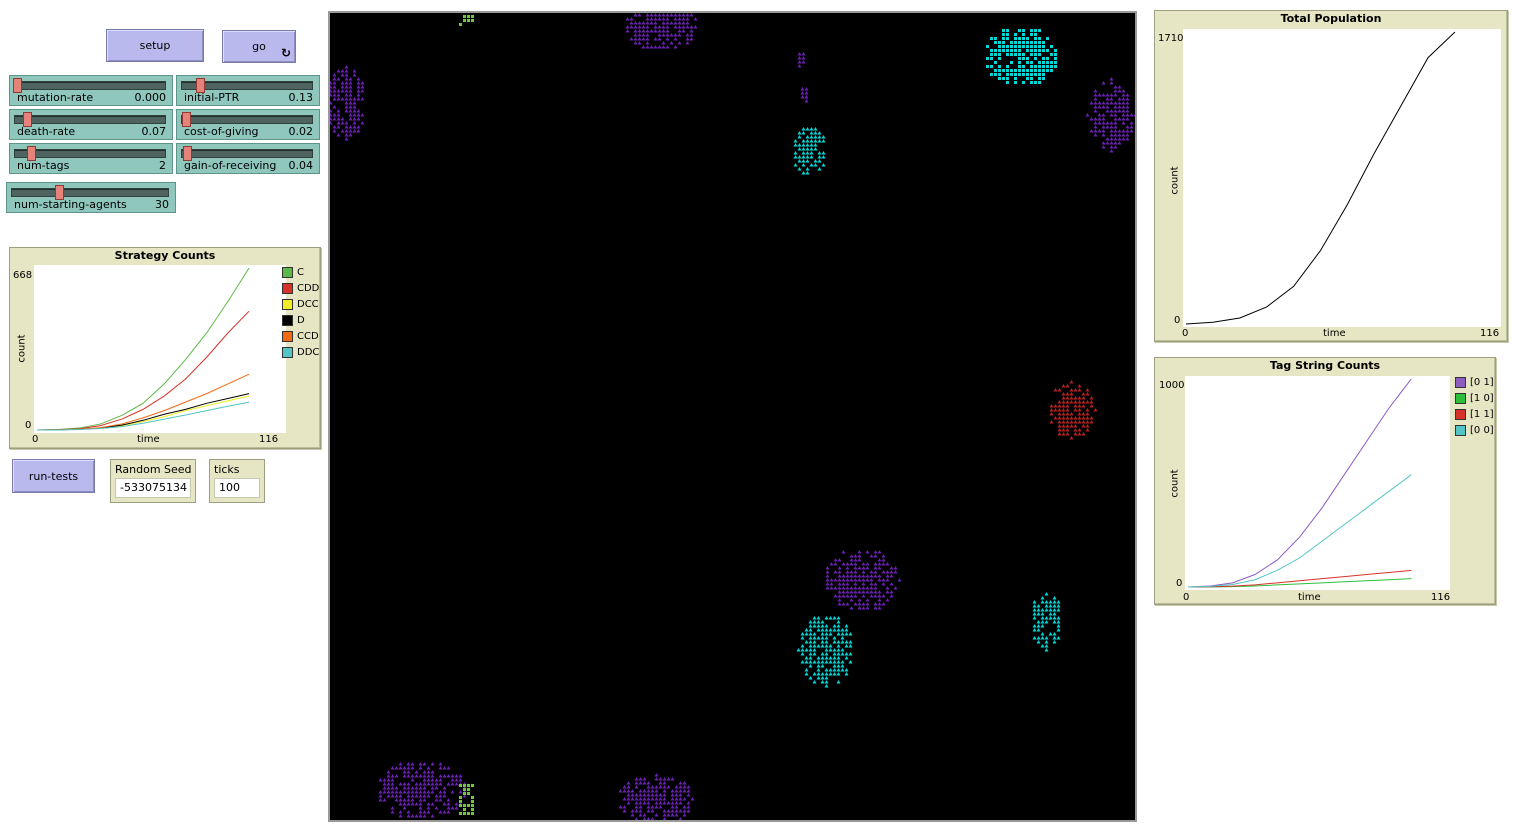 The width and height of the screenshot is (1525, 840). I want to click on slider-num-tags: num-tags 2, so click(91, 158).